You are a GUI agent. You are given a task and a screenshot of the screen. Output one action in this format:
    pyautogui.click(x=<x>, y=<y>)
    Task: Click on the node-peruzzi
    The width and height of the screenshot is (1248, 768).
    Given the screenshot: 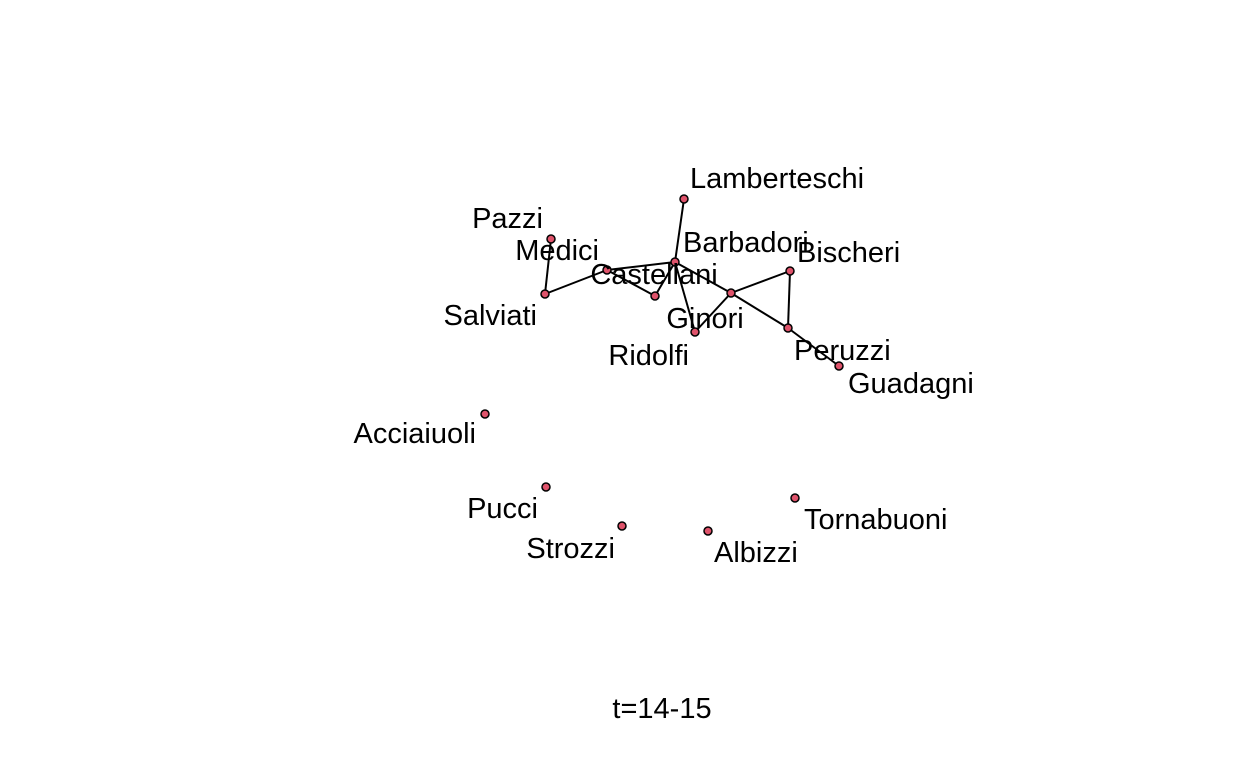 What is the action you would take?
    pyautogui.click(x=788, y=328)
    